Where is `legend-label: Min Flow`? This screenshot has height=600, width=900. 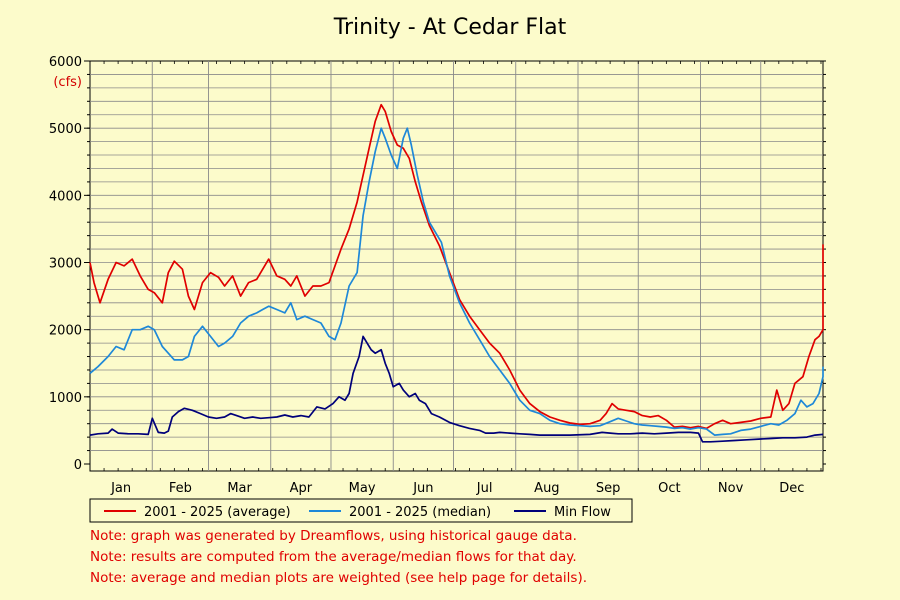 legend-label: Min Flow is located at coordinates (582, 512).